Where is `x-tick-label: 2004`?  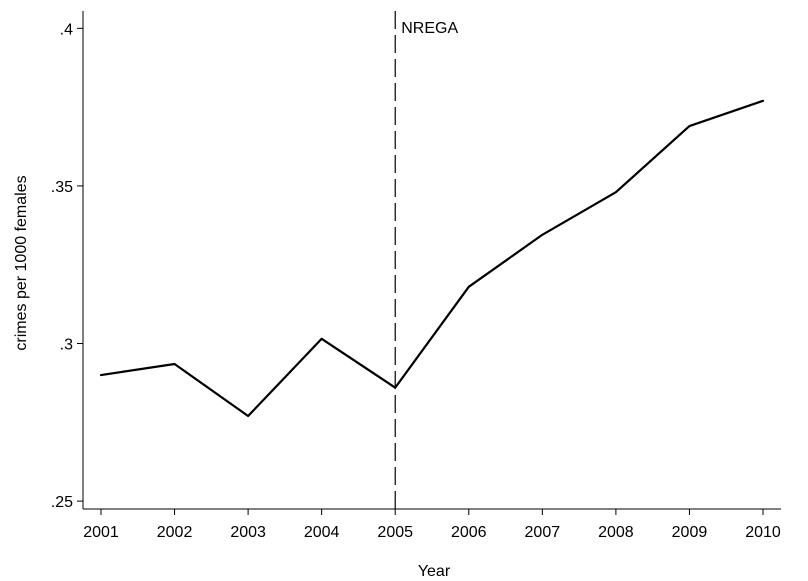 x-tick-label: 2004 is located at coordinates (322, 532).